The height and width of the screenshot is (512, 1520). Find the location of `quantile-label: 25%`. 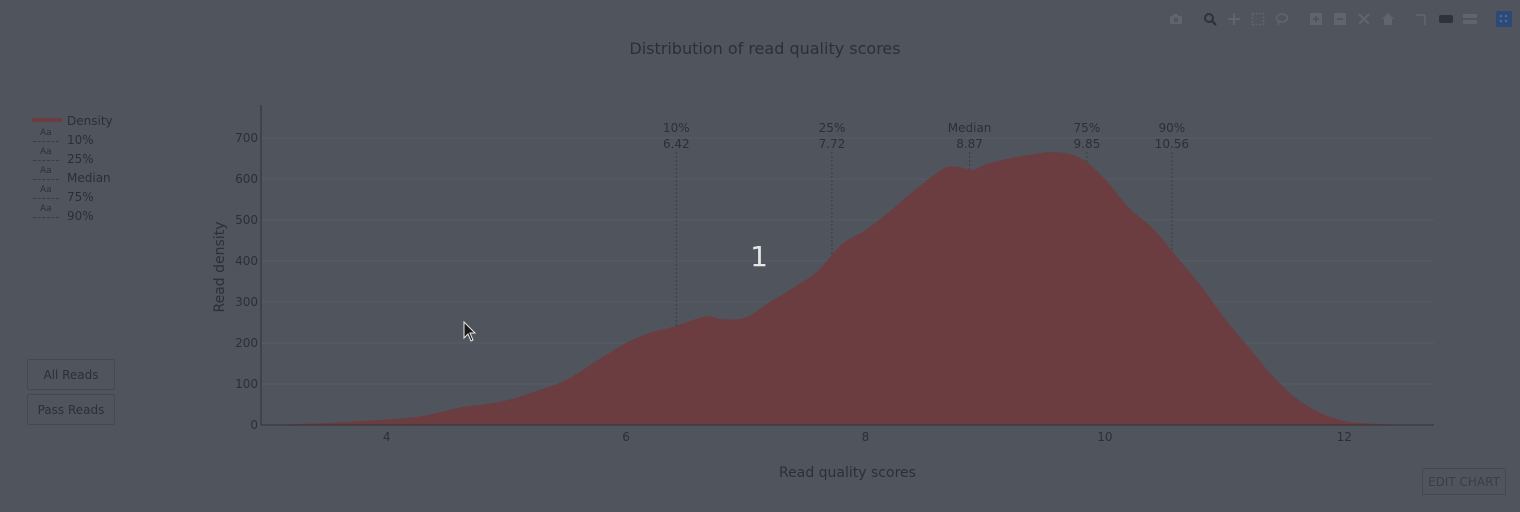

quantile-label: 25% is located at coordinates (832, 128).